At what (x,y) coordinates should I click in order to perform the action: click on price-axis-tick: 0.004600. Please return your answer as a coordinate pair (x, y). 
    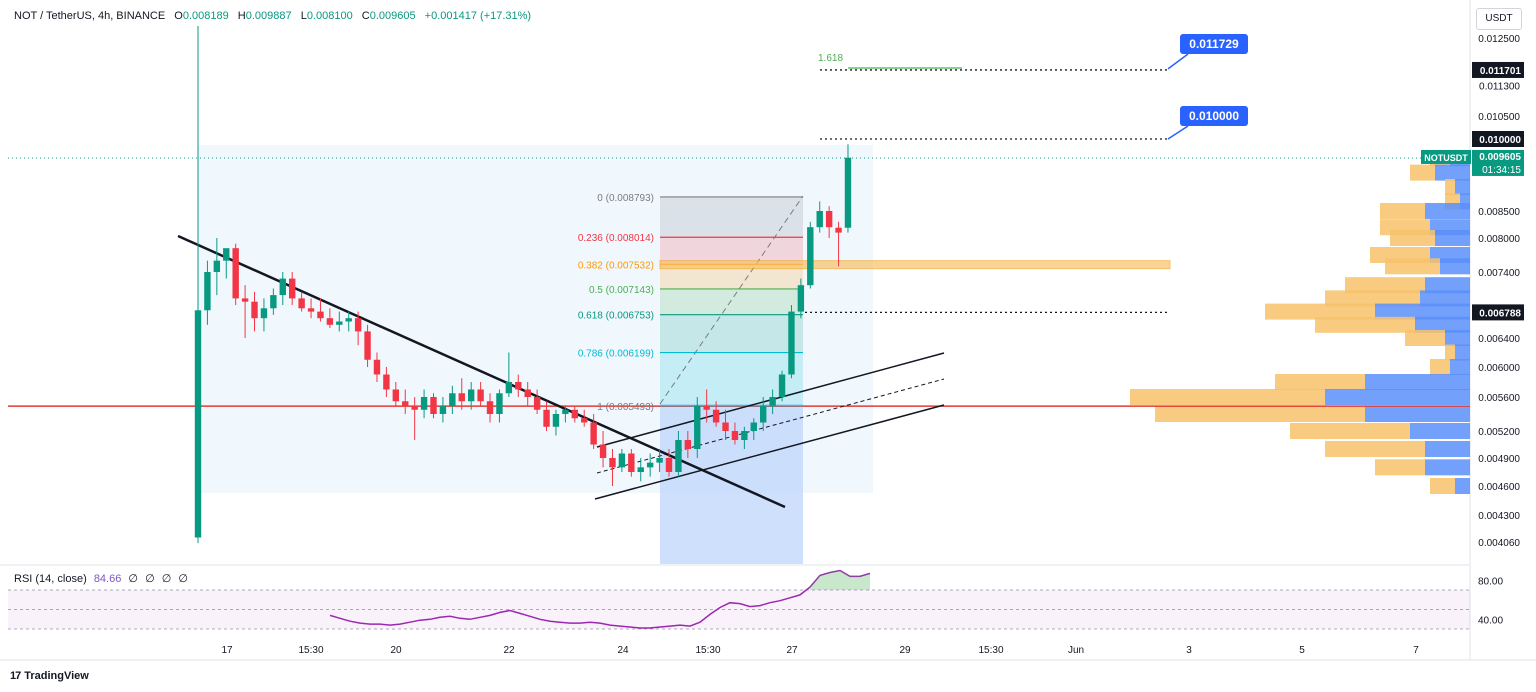
    Looking at the image, I should click on (1499, 487).